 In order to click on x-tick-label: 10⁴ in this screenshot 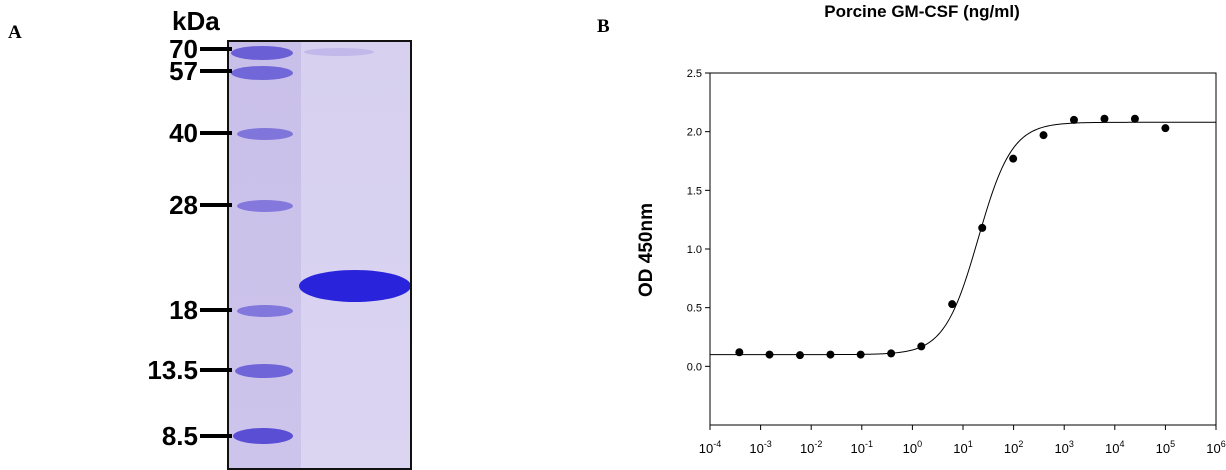, I will do `click(1114, 447)`.